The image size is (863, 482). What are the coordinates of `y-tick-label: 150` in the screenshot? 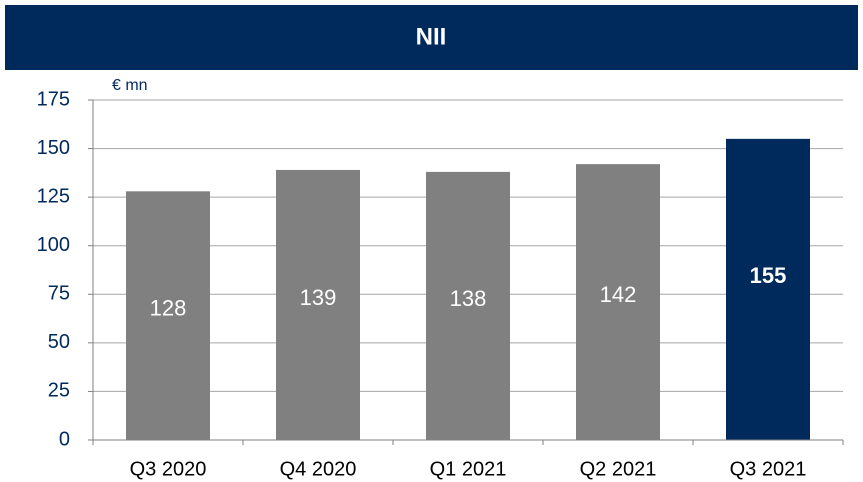 It's located at (53, 148).